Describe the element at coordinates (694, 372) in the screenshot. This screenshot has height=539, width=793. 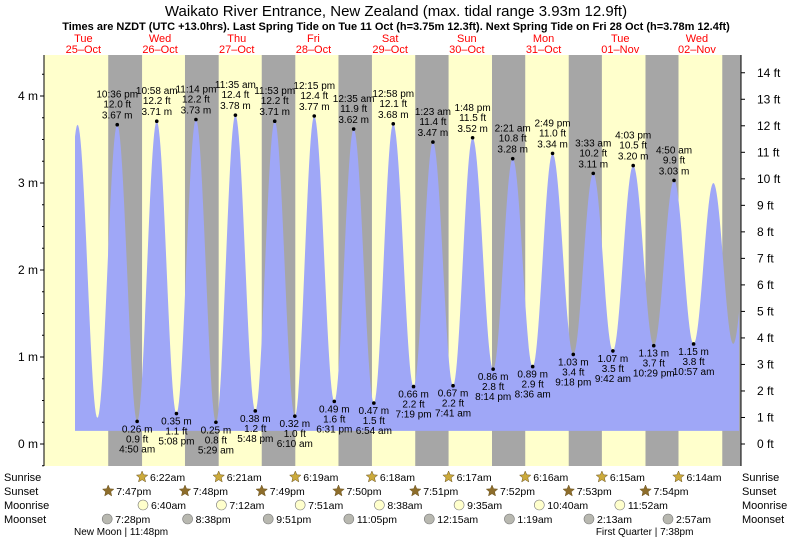
I see `low-tide-time: 10:57 am` at that location.